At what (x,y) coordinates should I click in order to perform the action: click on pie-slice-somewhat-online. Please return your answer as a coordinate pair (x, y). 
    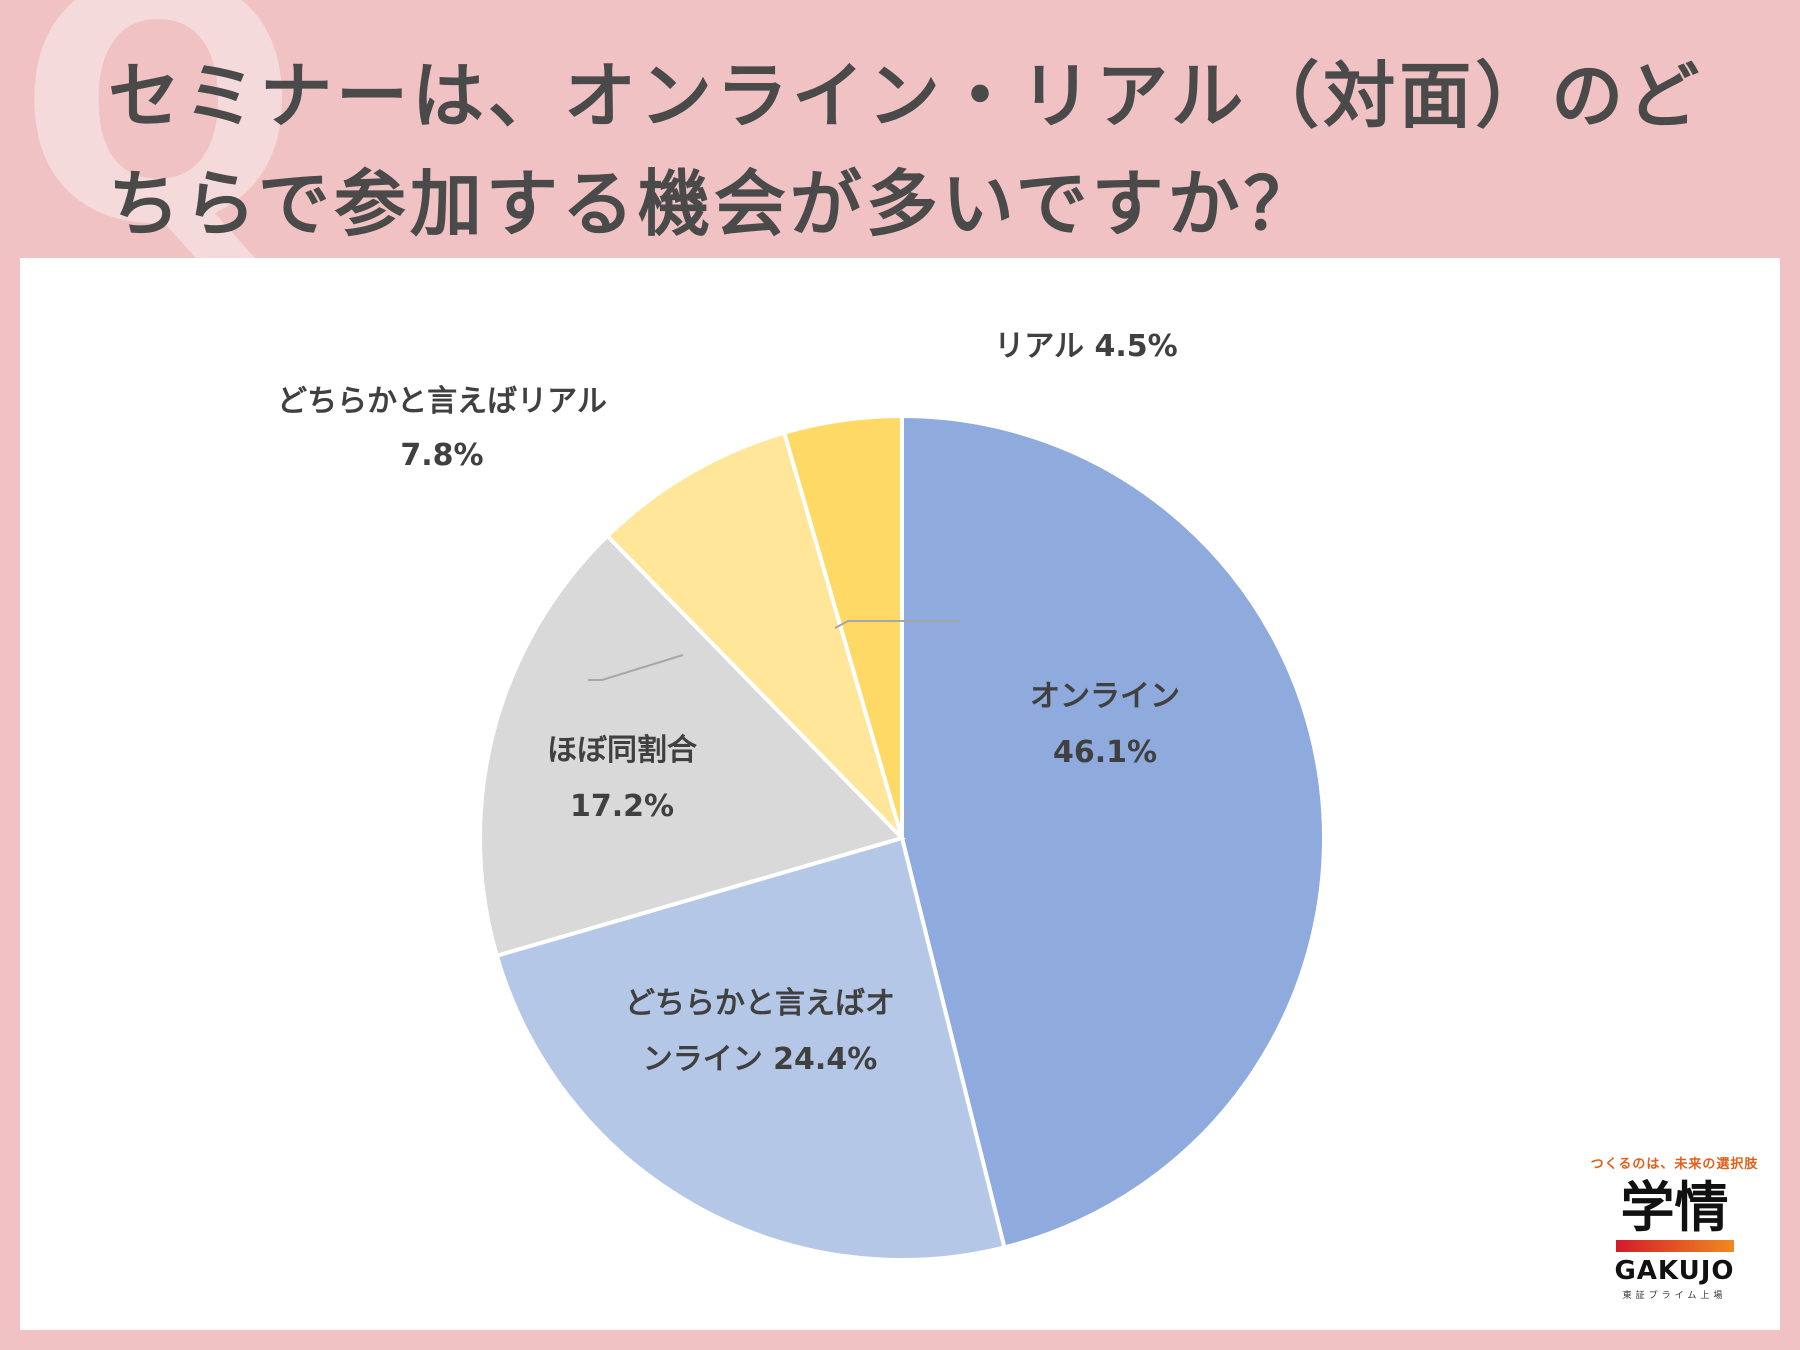
    Looking at the image, I should click on (750, 1048).